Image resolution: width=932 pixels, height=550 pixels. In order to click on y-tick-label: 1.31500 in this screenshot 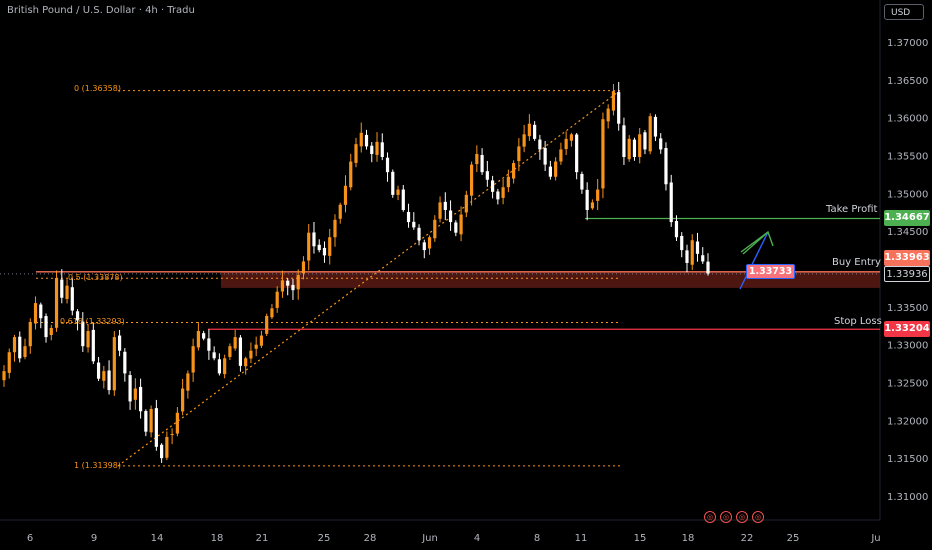, I will do `click(907, 459)`.